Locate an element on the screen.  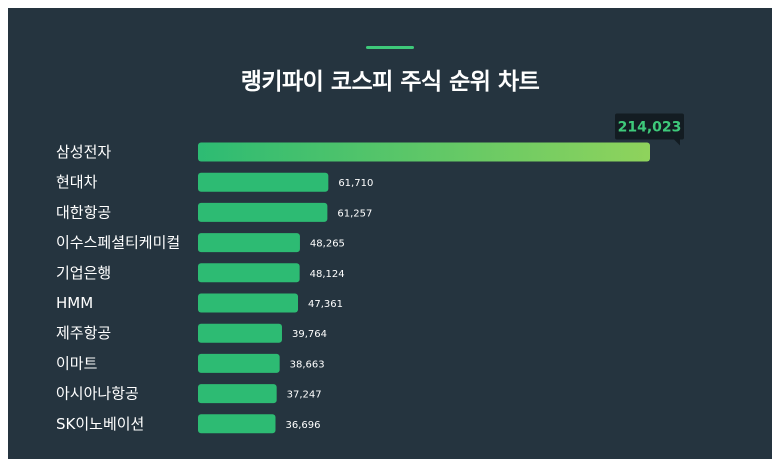
category-label: 대한항공 is located at coordinates (83, 212).